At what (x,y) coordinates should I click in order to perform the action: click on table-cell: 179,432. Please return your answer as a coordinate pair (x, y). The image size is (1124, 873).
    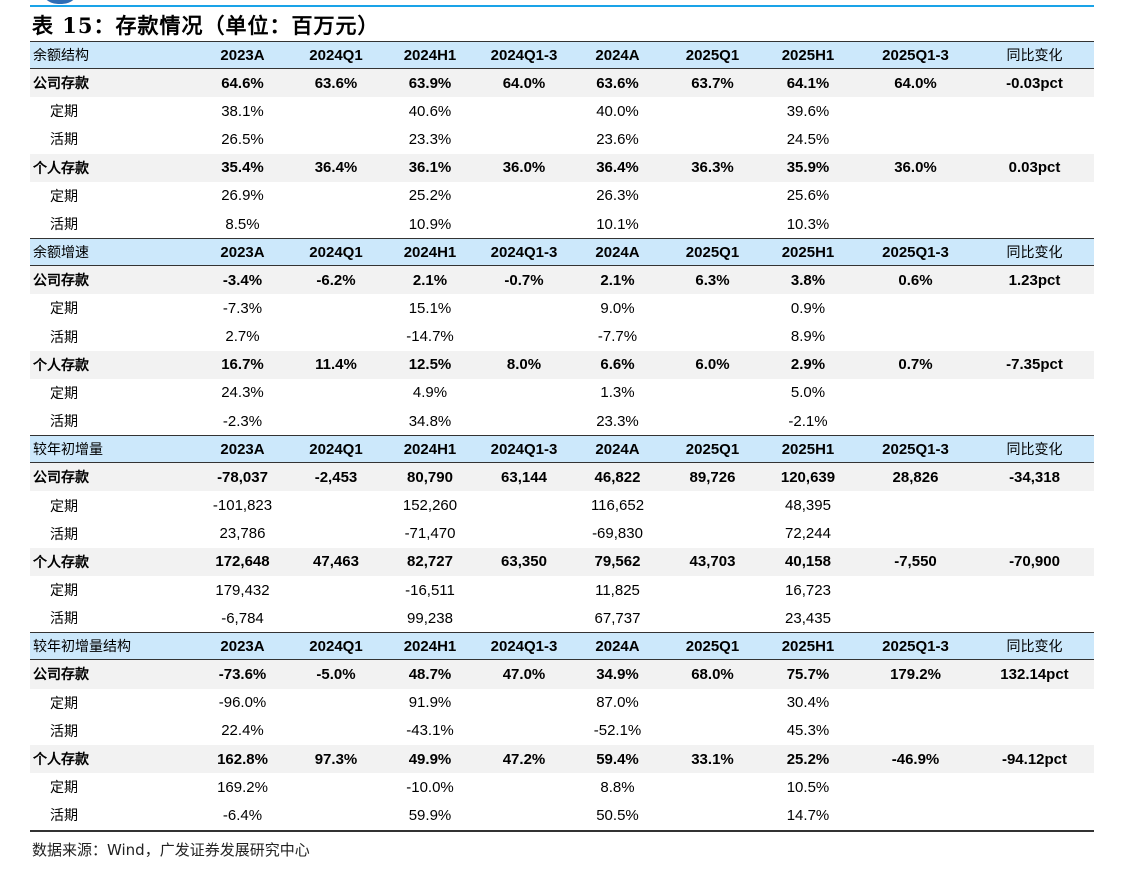
    Looking at the image, I should click on (242, 590).